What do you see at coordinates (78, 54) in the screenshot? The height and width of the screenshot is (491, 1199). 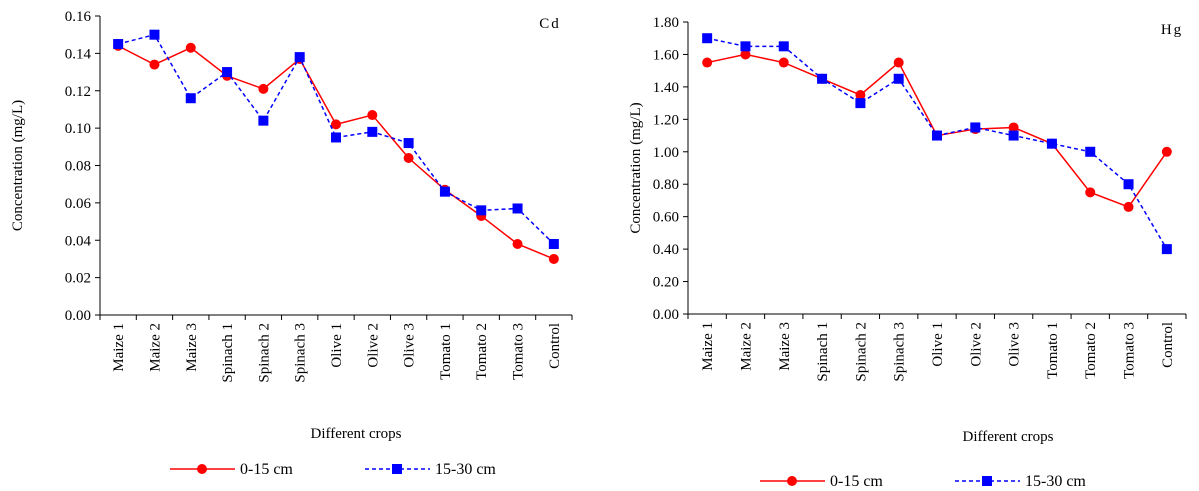 I see `y-tick-label: 0.14` at bounding box center [78, 54].